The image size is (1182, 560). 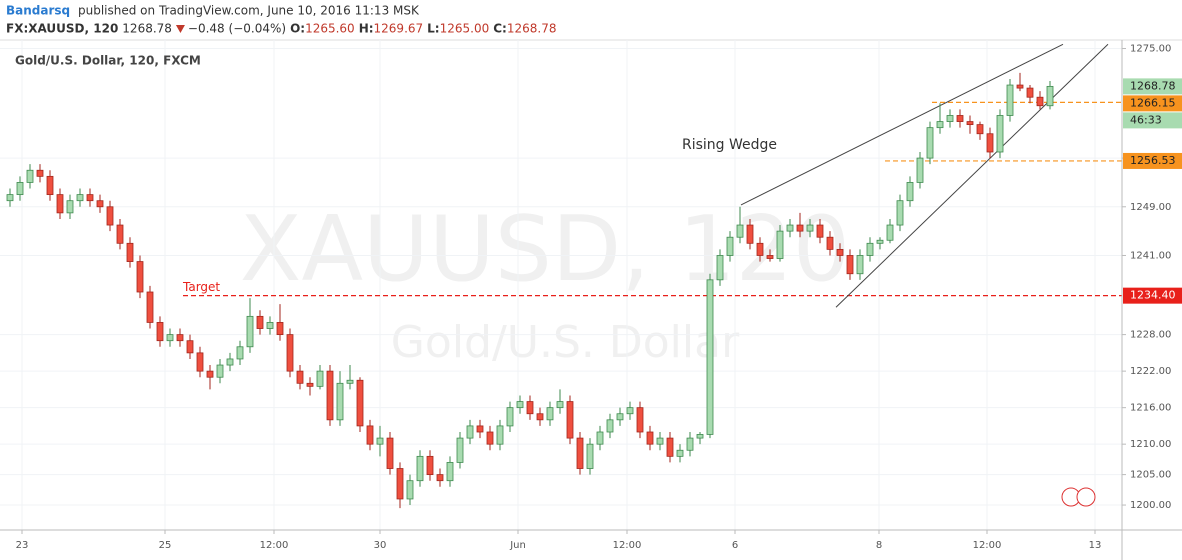 I want to click on price-label: 1234.40, so click(x=1153, y=295).